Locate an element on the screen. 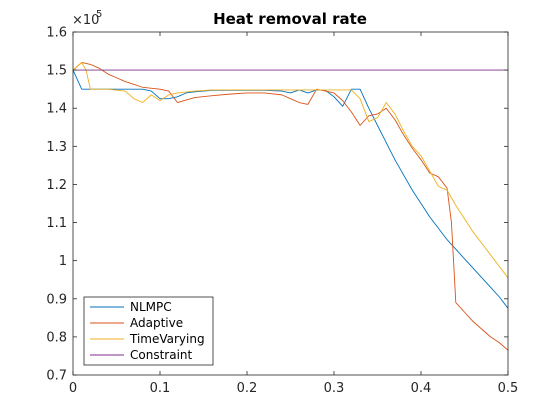 This screenshot has width=560, height=420. y-tick-label: 1.6 is located at coordinates (56, 33).